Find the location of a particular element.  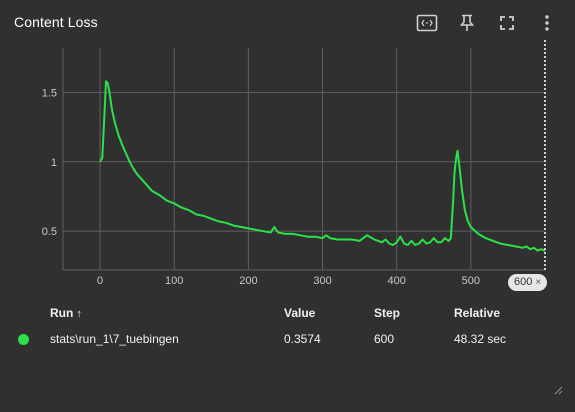

more-vert-icon is located at coordinates (547, 23).